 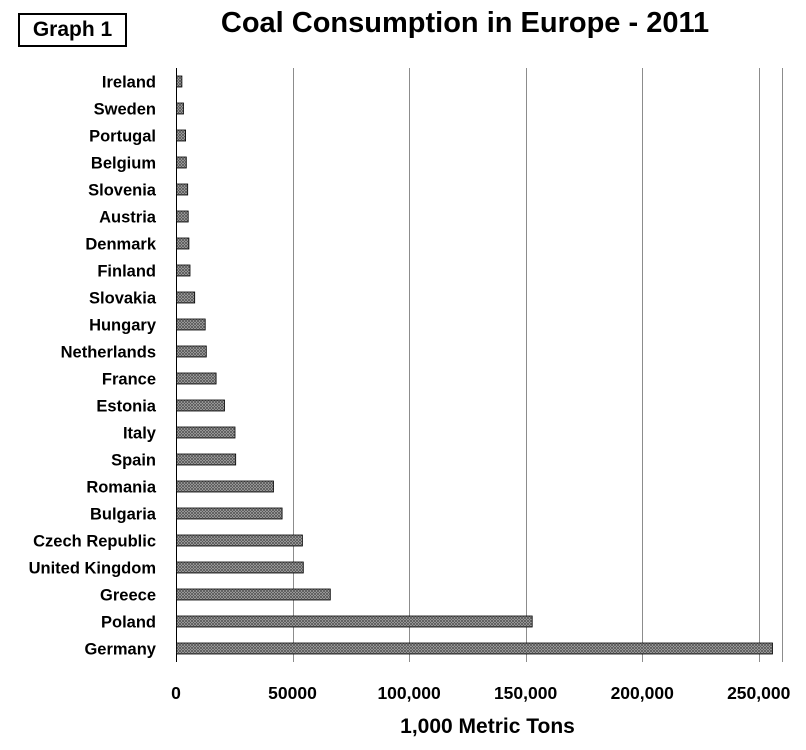 What do you see at coordinates (487, 726) in the screenshot?
I see `x-axis-label: 1,000 Metric Tons` at bounding box center [487, 726].